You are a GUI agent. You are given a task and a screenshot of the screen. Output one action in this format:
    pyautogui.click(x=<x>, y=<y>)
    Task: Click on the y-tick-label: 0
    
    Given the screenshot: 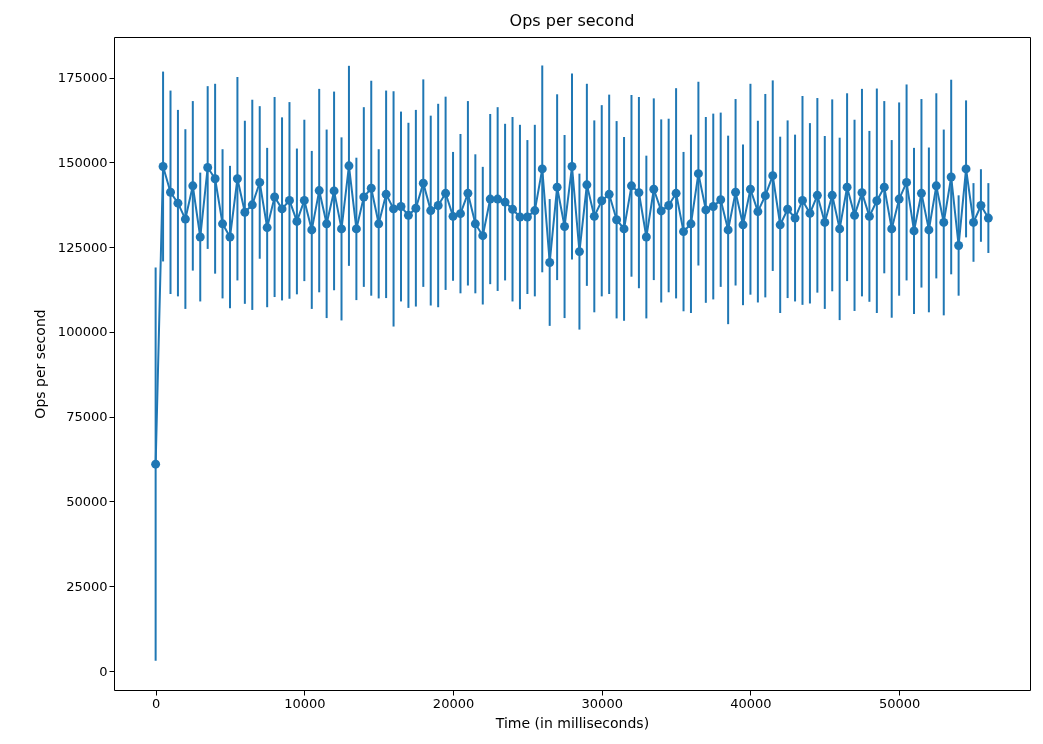 What is the action you would take?
    pyautogui.click(x=103, y=671)
    